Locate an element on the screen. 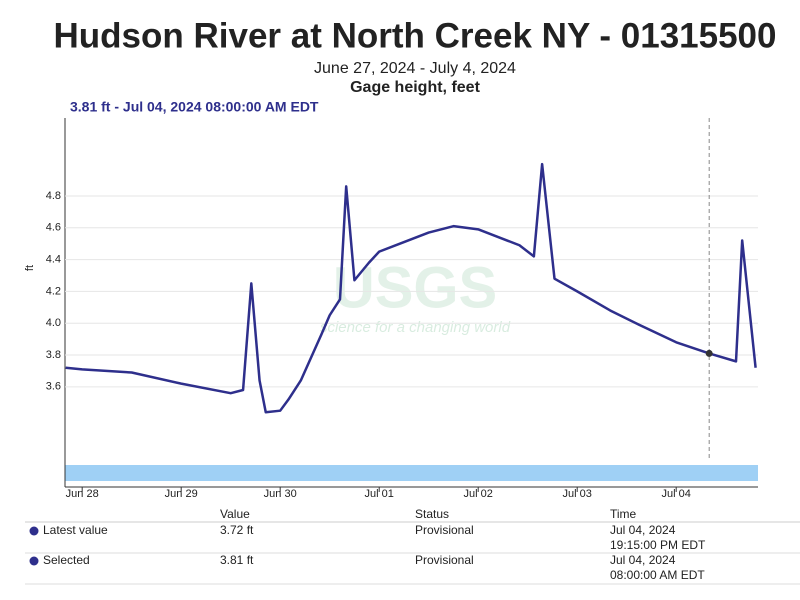 This screenshot has width=800, height=600. x-tick-label: Jul 01 is located at coordinates (379, 494).